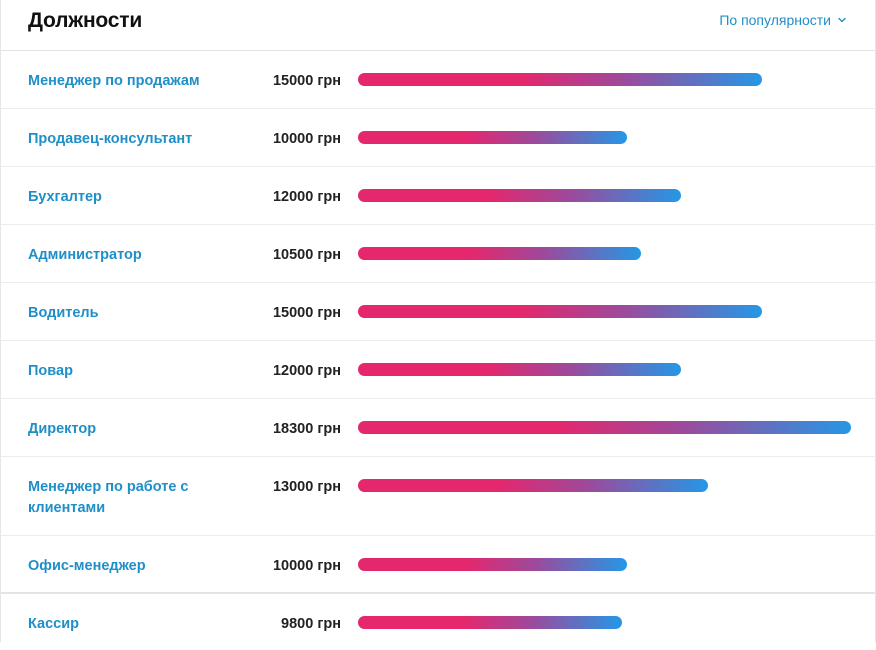 Image resolution: width=876 pixels, height=650 pixels. I want to click on position-row: Менеджер по работе с клиентами 13000 грн, so click(438, 496).